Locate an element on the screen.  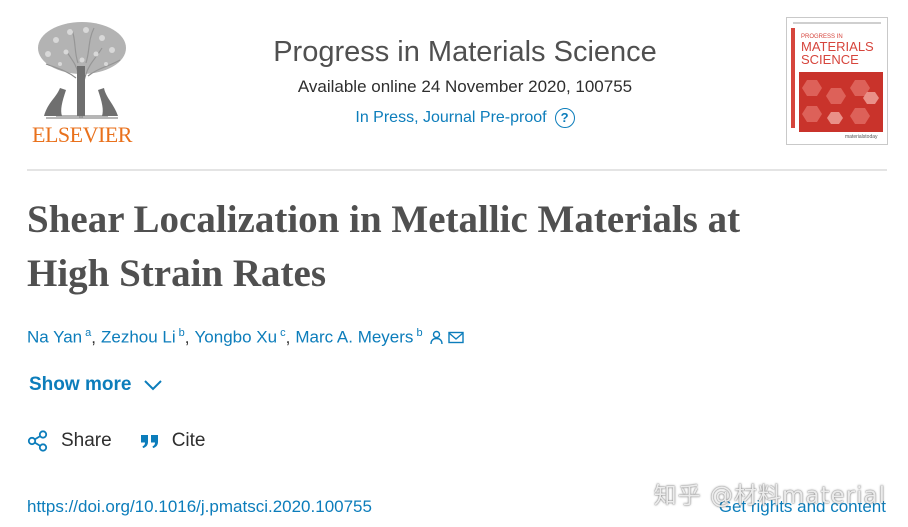
chevron-down-icon is located at coordinates (153, 385).